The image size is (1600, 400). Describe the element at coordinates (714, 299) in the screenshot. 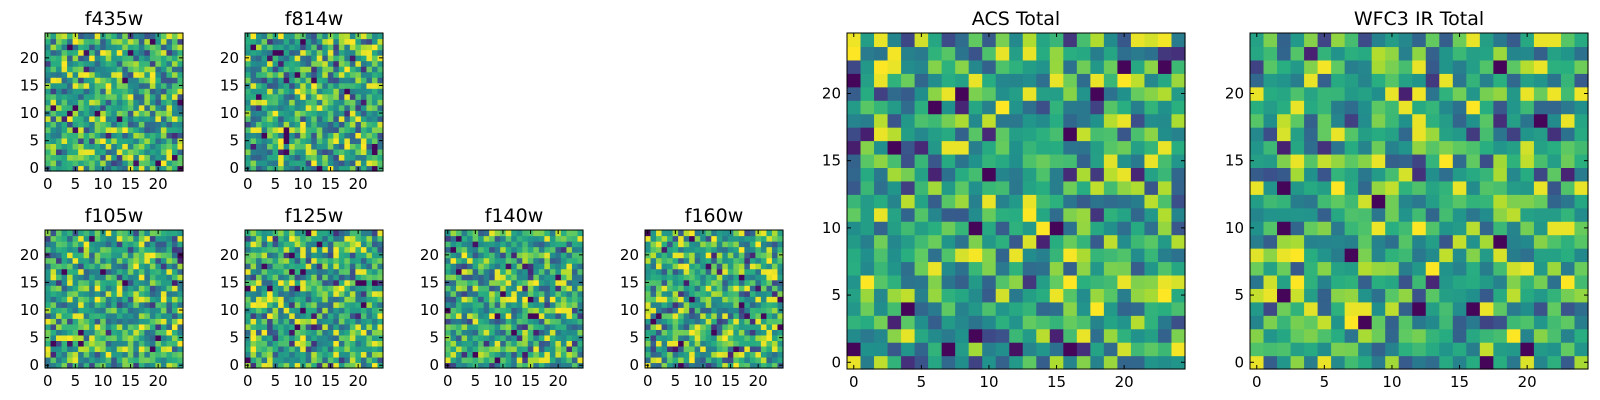

I see `axes-frame` at that location.